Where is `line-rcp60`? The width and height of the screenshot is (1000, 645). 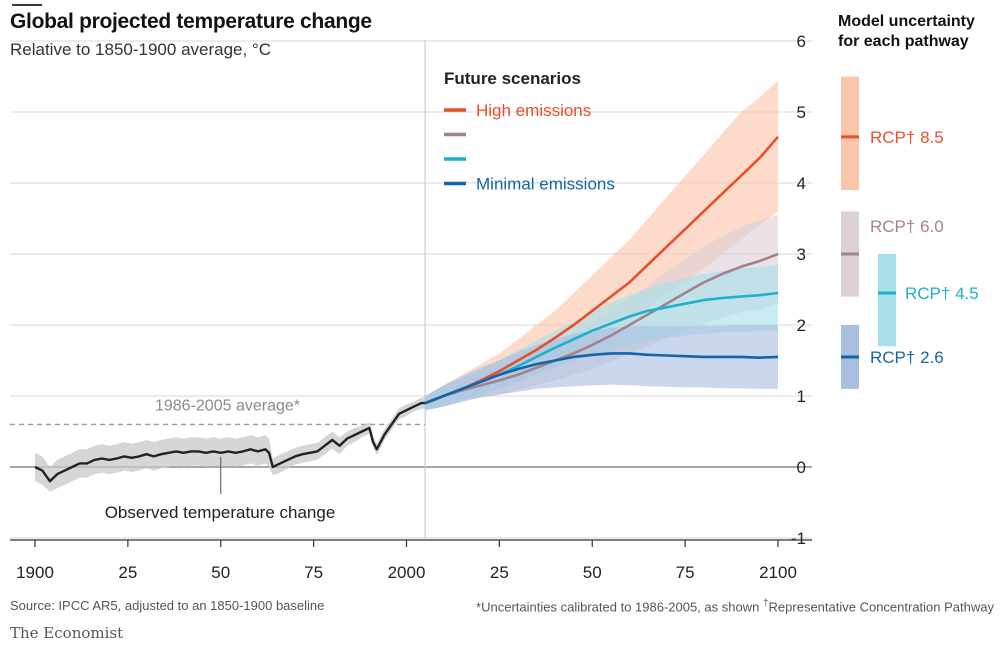 line-rcp60 is located at coordinates (601, 328).